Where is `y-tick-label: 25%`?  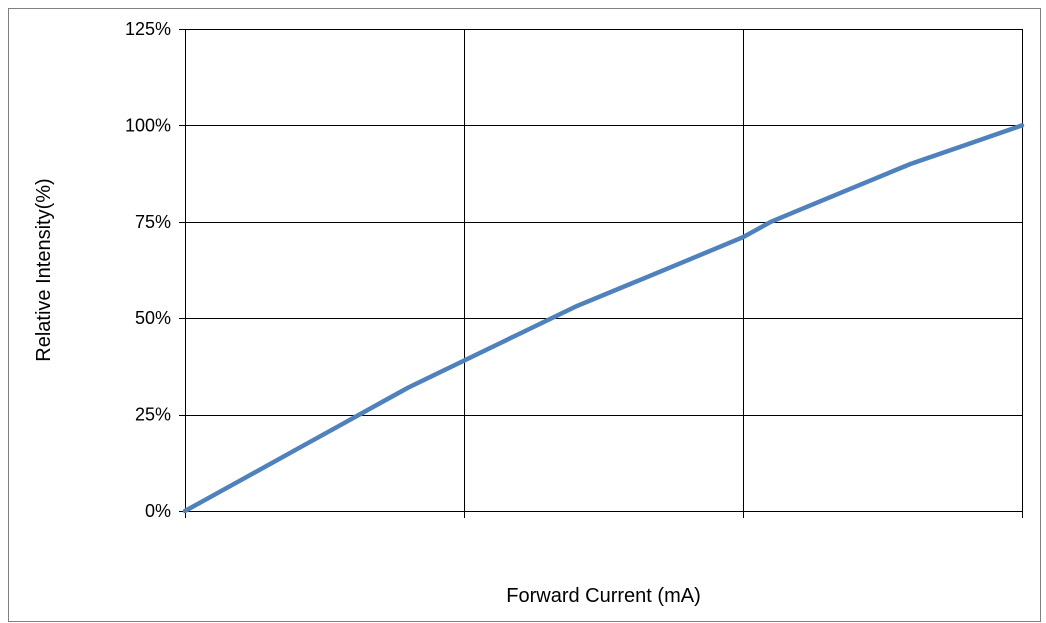
y-tick-label: 25% is located at coordinates (153, 415).